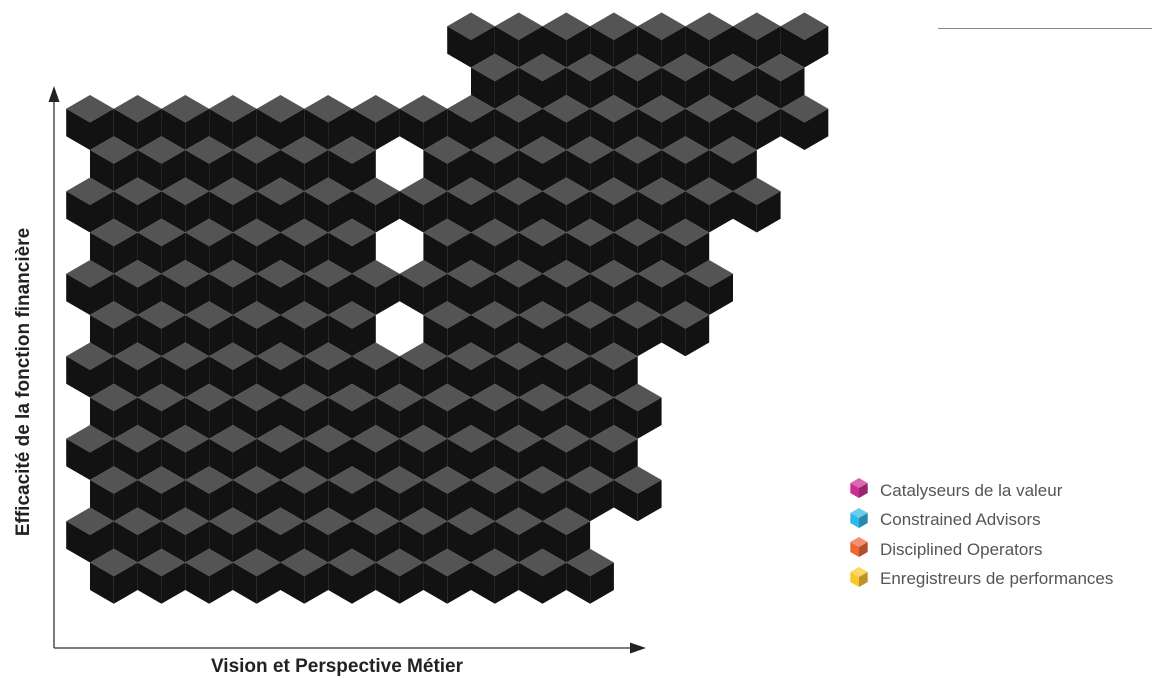 The width and height of the screenshot is (1152, 686). I want to click on y-axis-label: Efficacité de la fonction financière, so click(23, 382).